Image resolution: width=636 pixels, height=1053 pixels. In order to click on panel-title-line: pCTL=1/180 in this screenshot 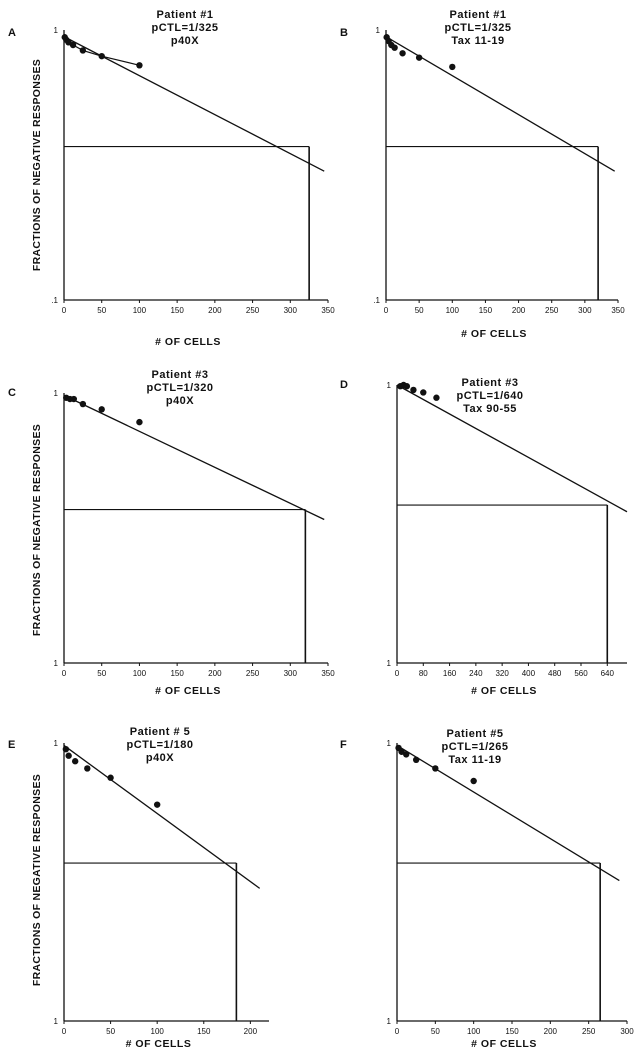, I will do `click(159, 745)`.